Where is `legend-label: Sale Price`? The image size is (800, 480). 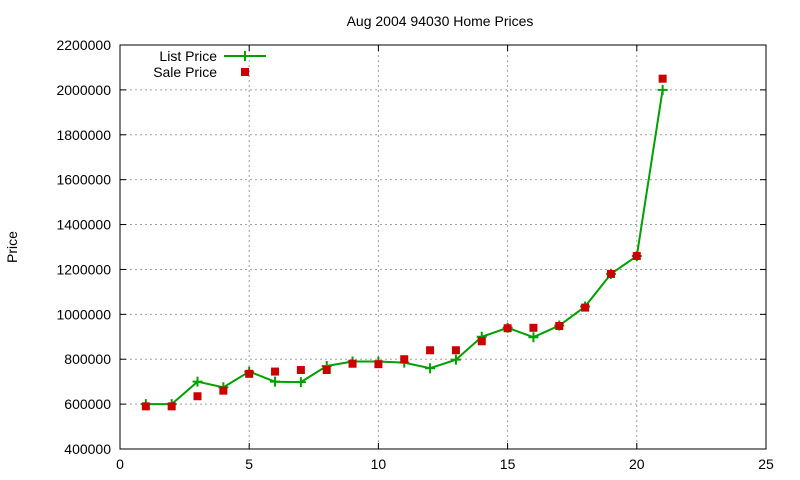
legend-label: Sale Price is located at coordinates (185, 72).